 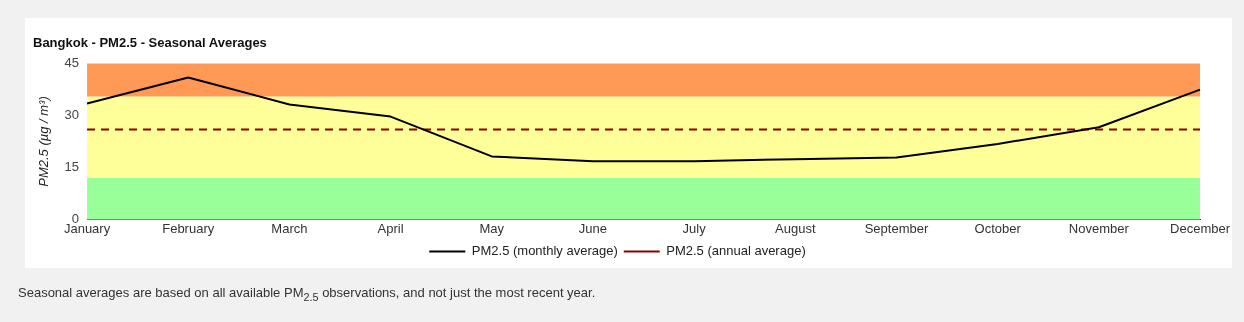 What do you see at coordinates (694, 228) in the screenshot?
I see `x-tick-label: July` at bounding box center [694, 228].